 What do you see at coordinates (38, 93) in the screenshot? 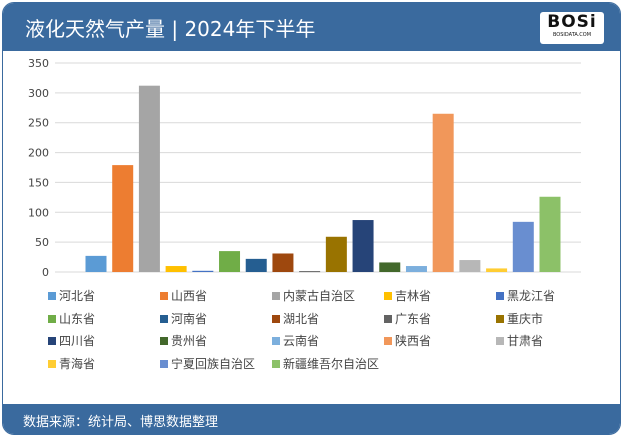
I see `y-tick-label: 300` at bounding box center [38, 93].